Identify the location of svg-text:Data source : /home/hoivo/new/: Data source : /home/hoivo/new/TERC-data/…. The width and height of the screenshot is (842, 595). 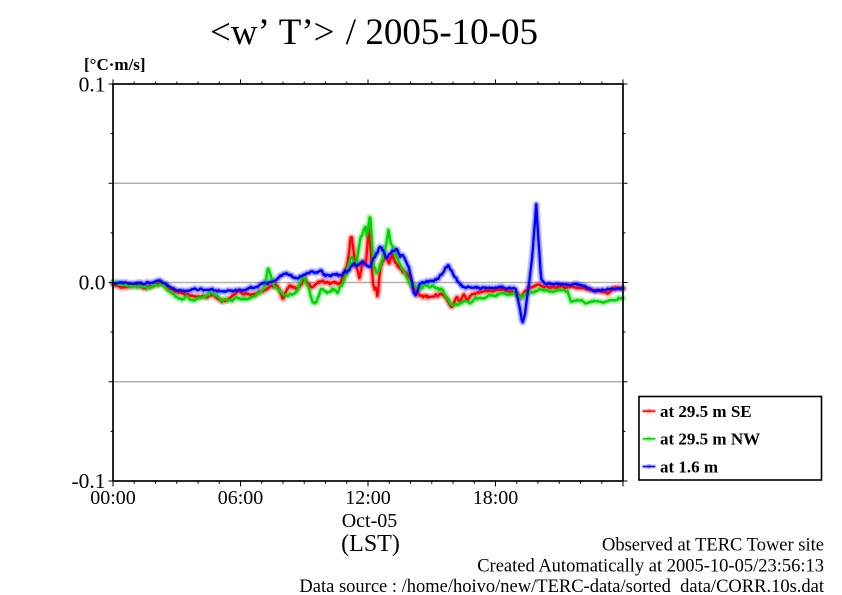
(561, 586).